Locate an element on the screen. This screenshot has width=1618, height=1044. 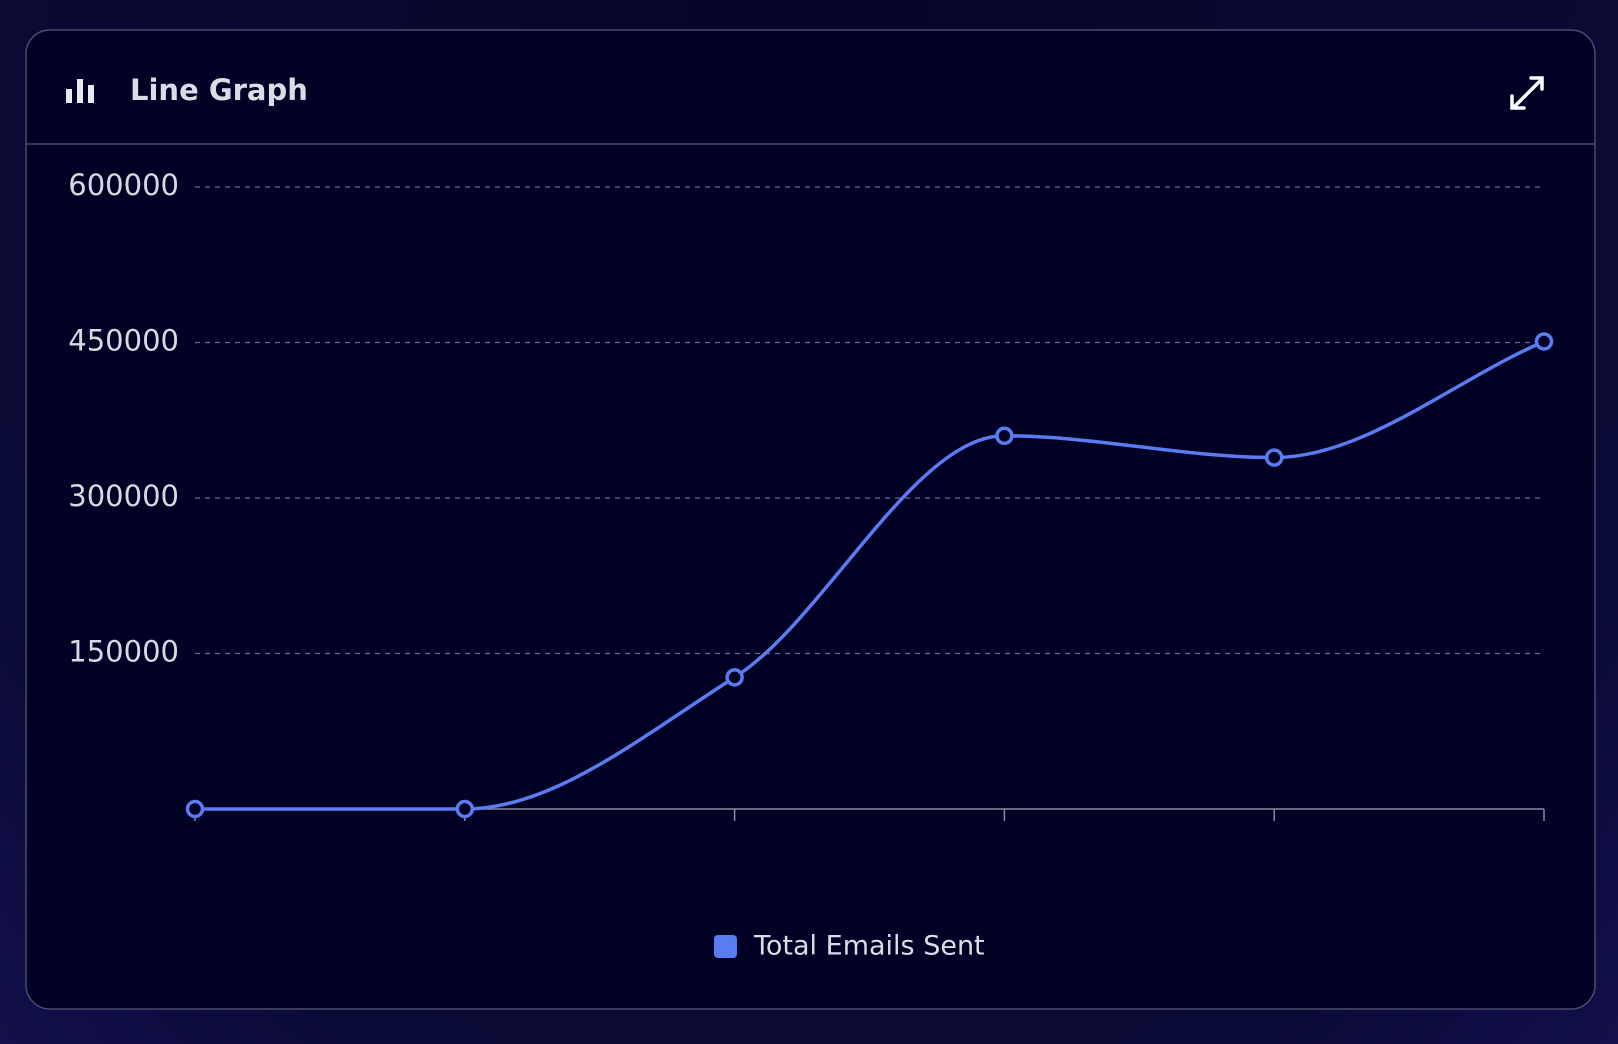
y-tick-label: 300000 is located at coordinates (123, 496).